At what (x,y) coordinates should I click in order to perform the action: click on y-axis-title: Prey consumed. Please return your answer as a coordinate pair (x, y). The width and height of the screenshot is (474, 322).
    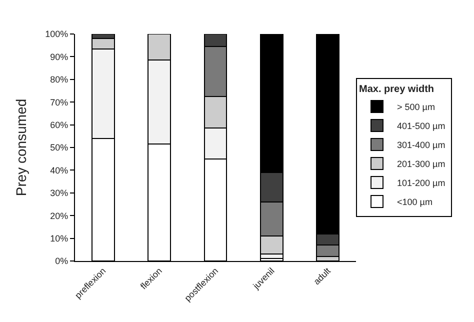
    Looking at the image, I should click on (20, 147).